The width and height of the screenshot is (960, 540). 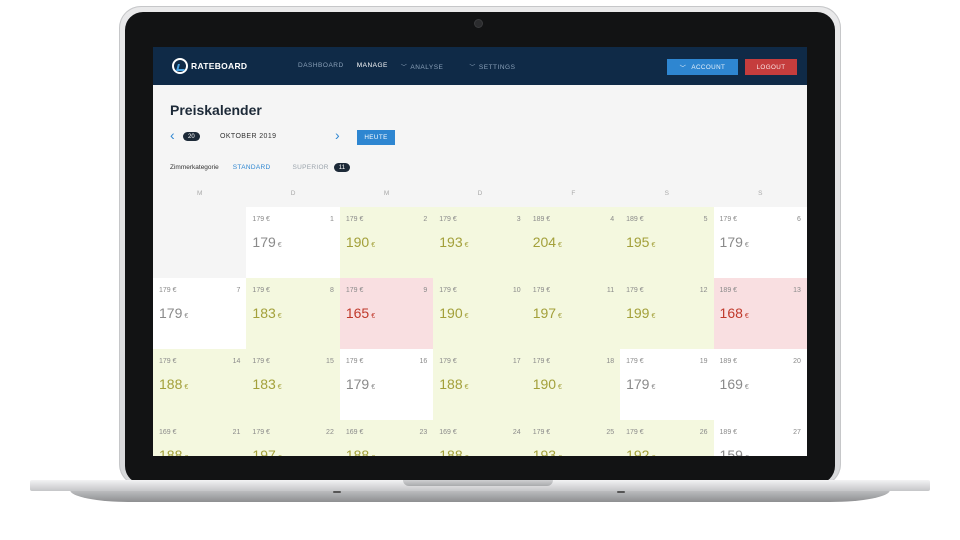 I want to click on day-number: 19, so click(x=703, y=361).